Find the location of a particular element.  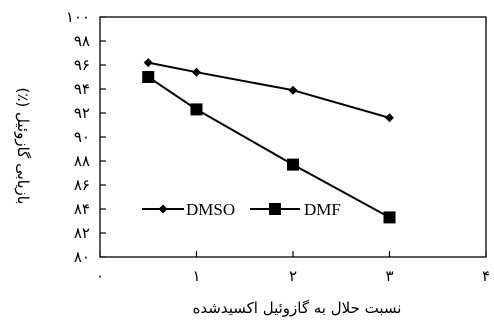

y-tick-label: ٩٠ is located at coordinates (82, 137).